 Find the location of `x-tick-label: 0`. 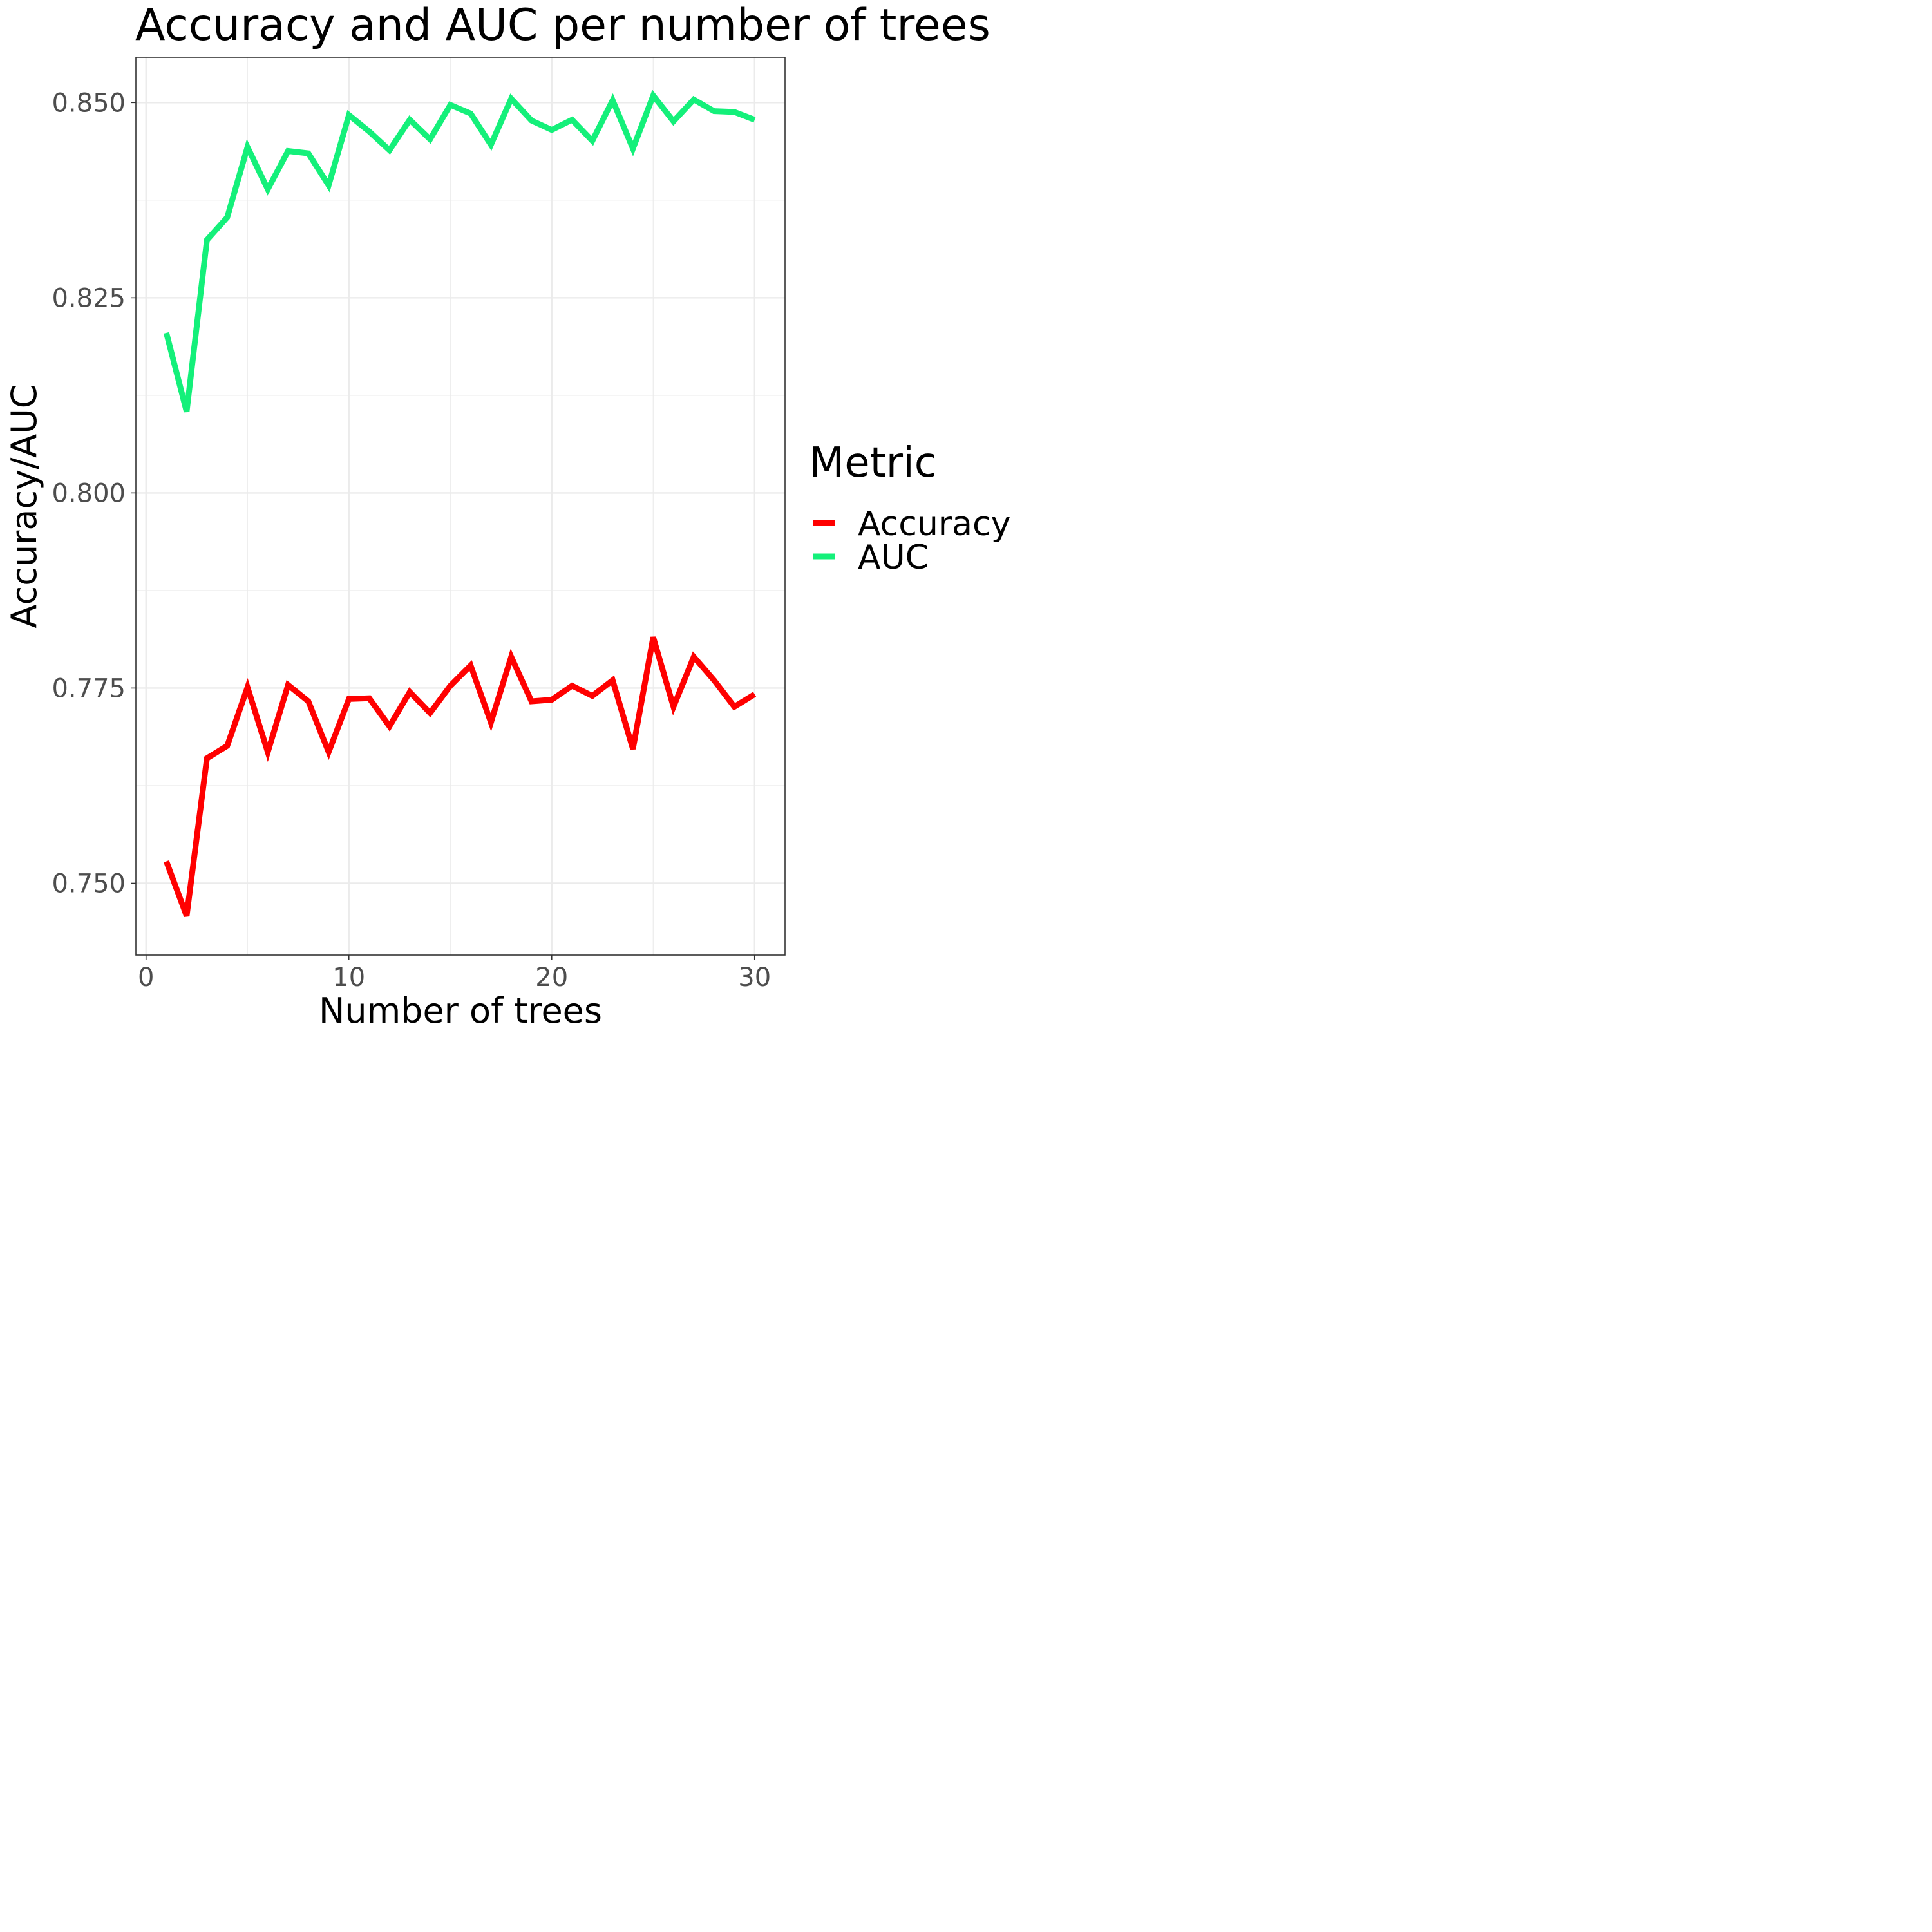

x-tick-label: 0 is located at coordinates (146, 977).